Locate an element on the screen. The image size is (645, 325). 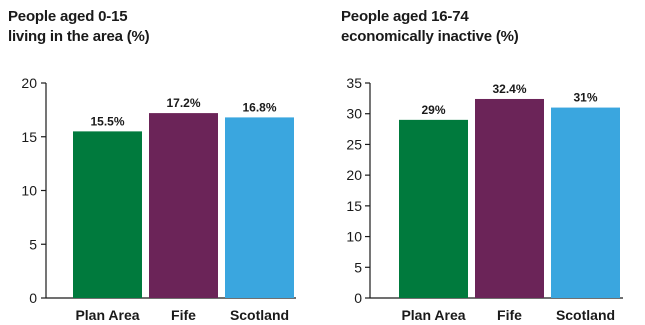
chart-title-line-1: People aged 16-74 is located at coordinates (405, 16).